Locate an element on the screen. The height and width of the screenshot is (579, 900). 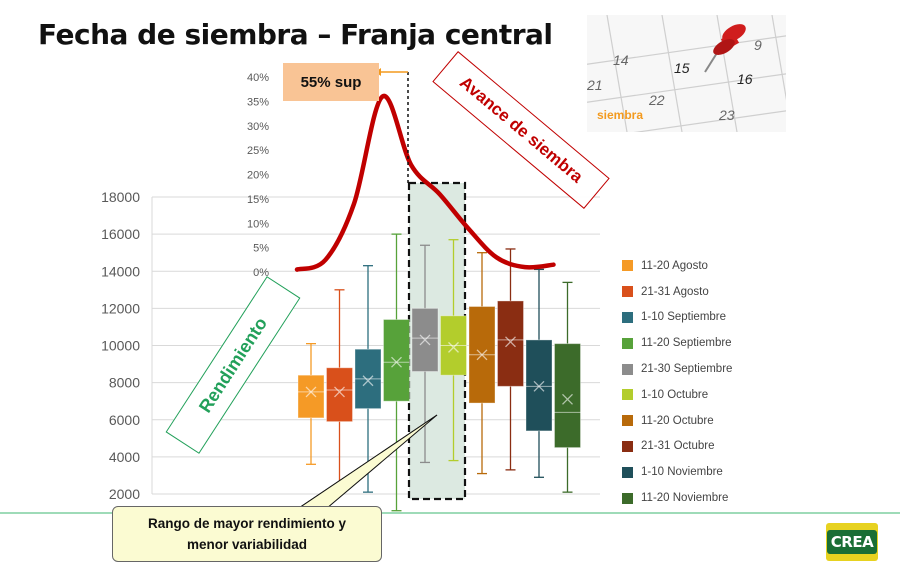
legend-item: 1-10 Octubre is located at coordinates (677, 395).